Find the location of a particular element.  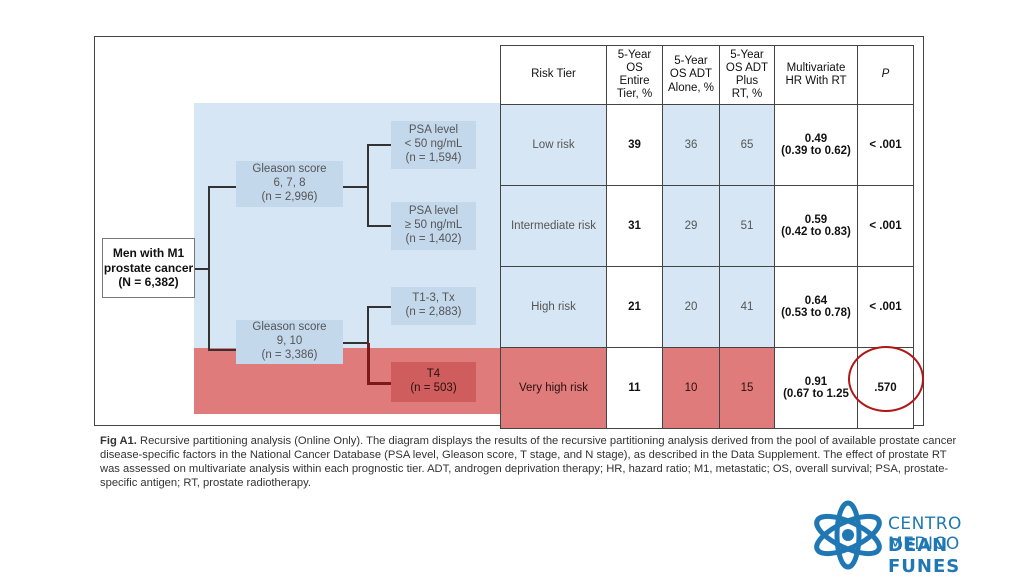

cell-tier: Intermediate risk is located at coordinates (553, 226).